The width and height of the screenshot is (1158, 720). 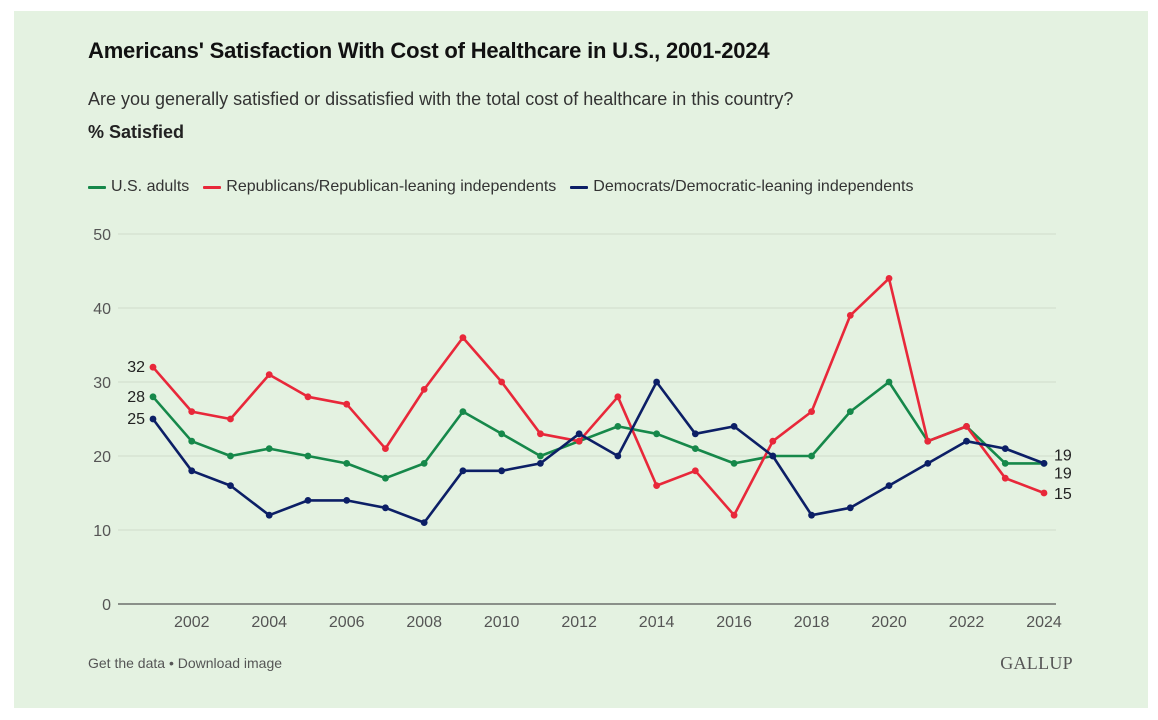 I want to click on x-tick-label: 2002, so click(x=192, y=622).